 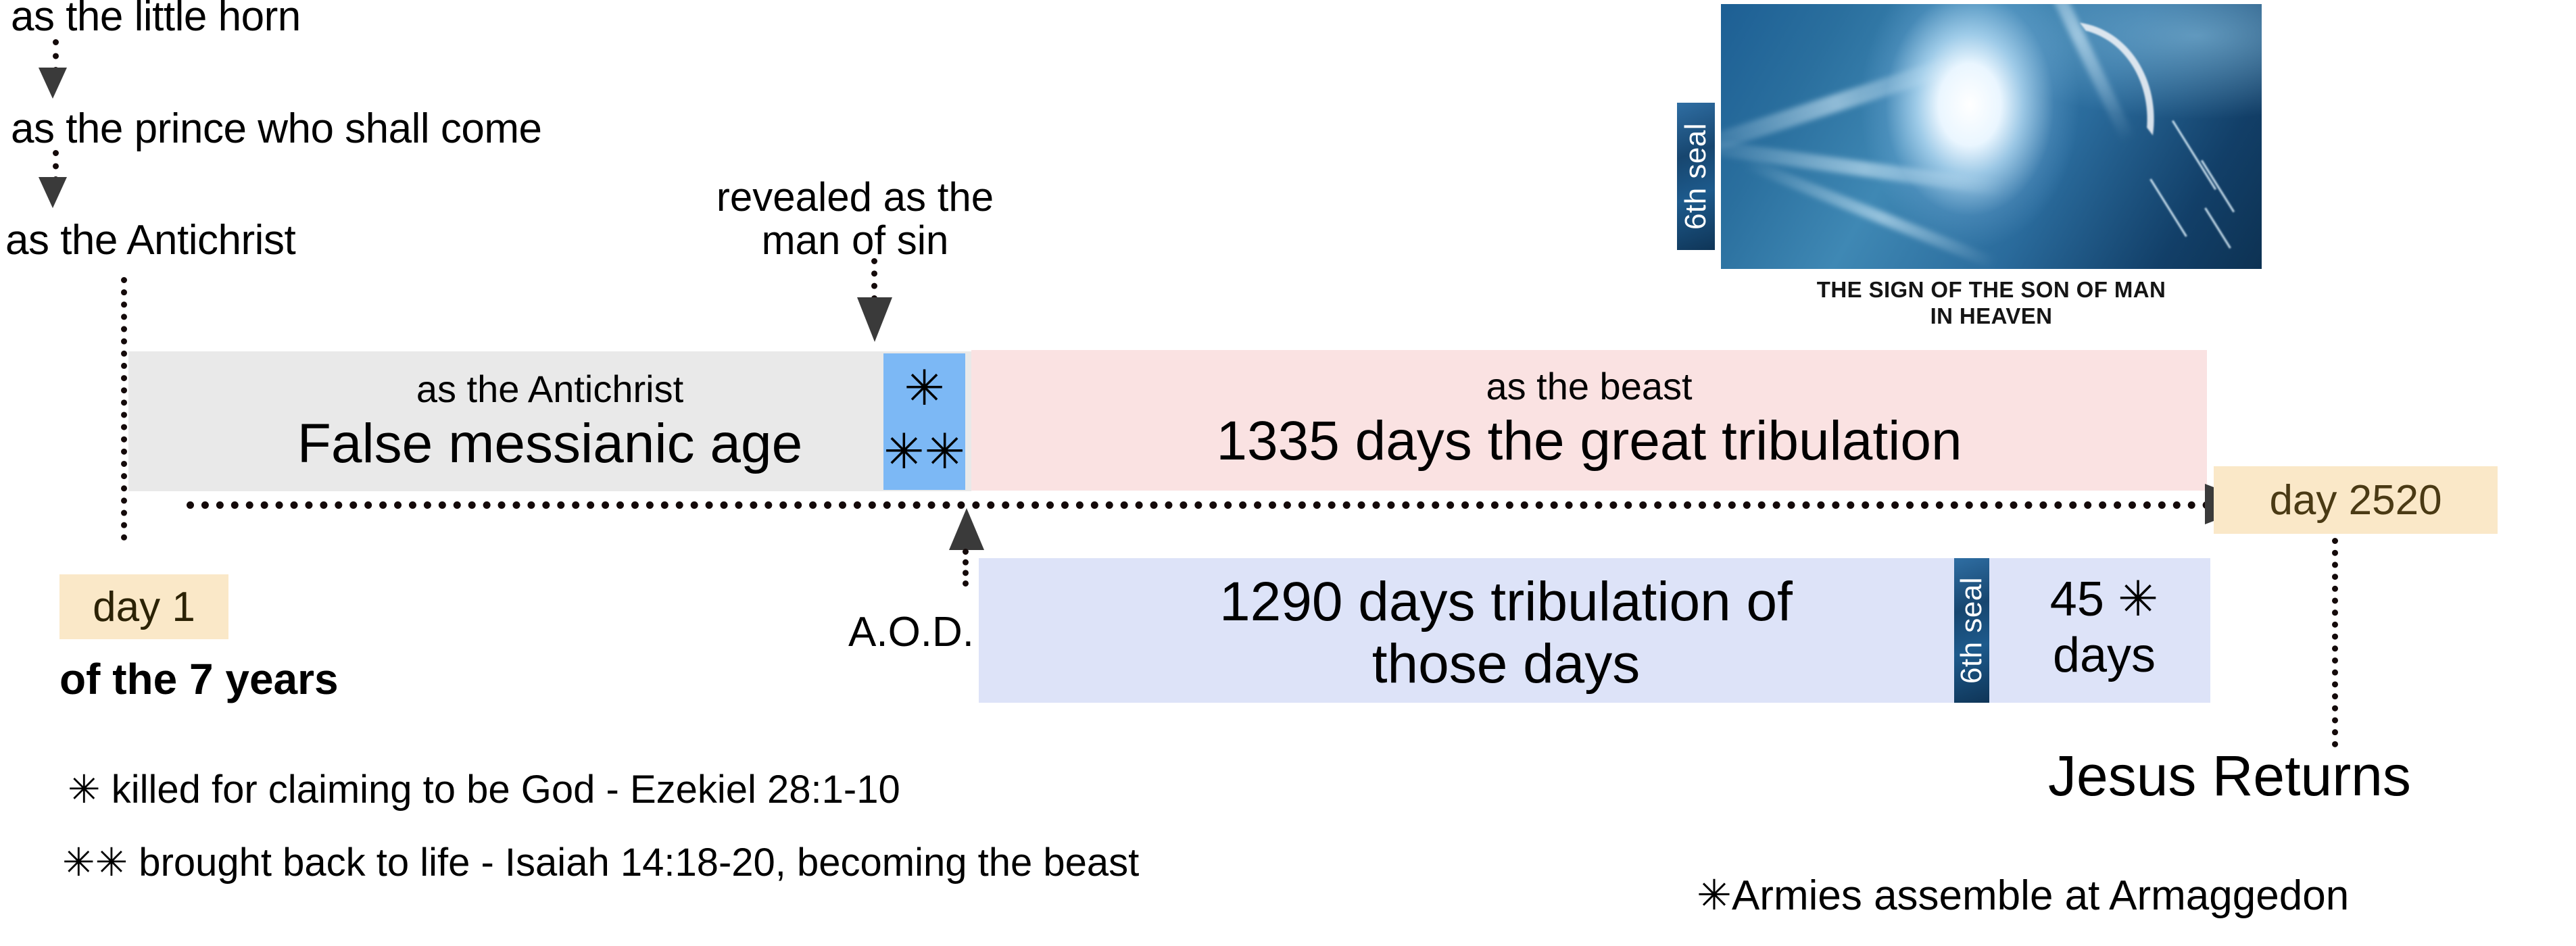 I want to click on image-caption-line-1: THE SIGN OF THE SON OF MAN, so click(x=1991, y=290).